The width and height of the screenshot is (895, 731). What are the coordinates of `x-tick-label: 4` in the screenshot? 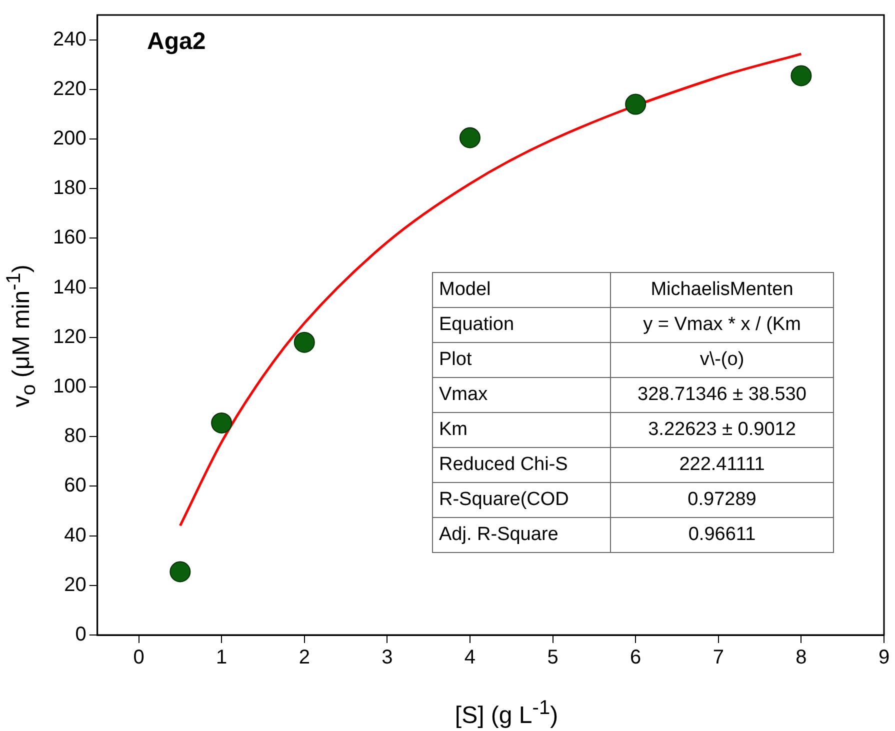 It's located at (470, 657).